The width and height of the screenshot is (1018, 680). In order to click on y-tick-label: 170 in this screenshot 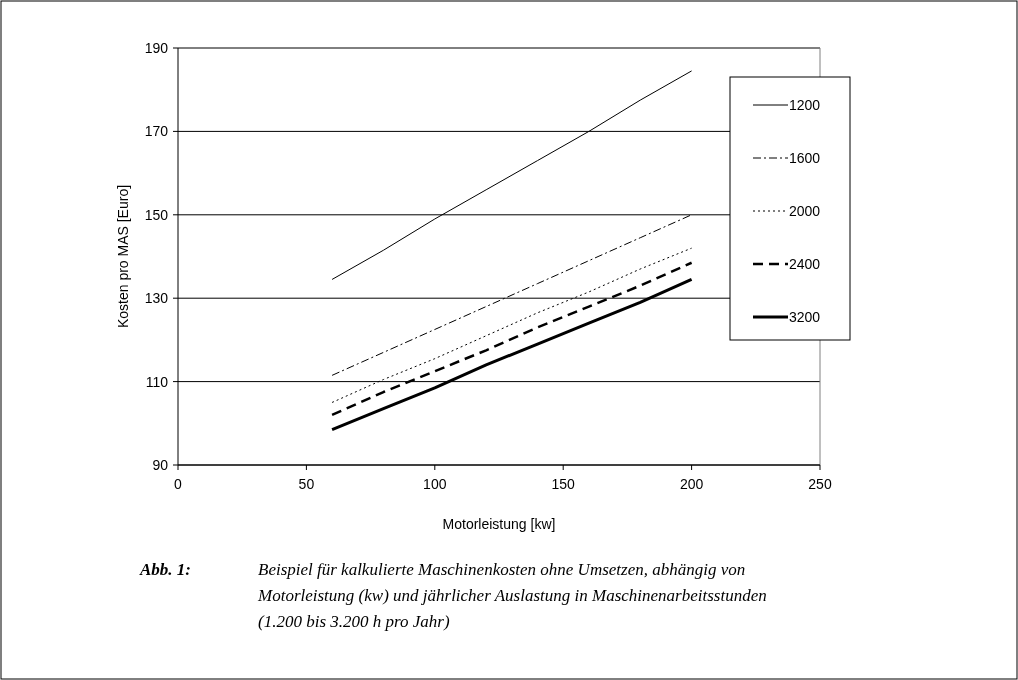, I will do `click(156, 131)`.